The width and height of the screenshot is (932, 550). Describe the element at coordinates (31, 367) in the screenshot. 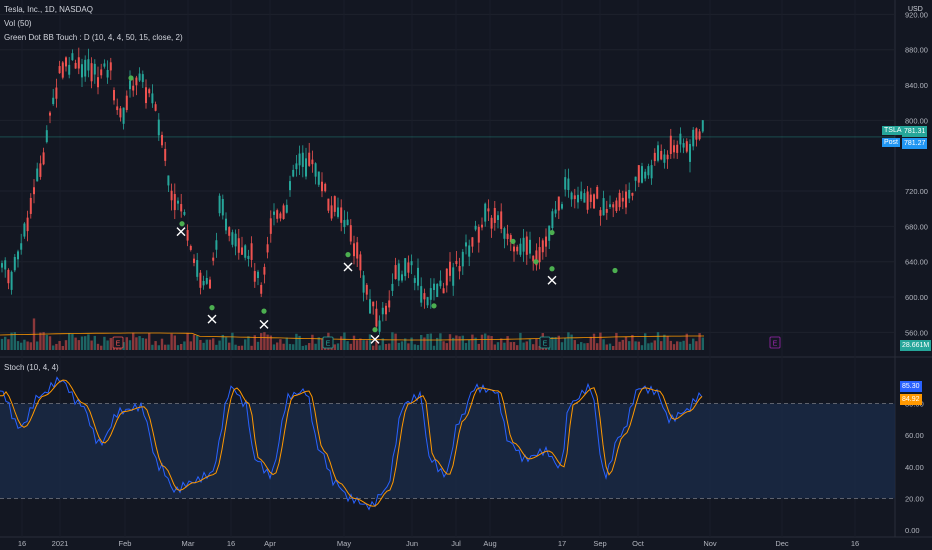

I see `stoch-indicator-label: Stoch (10, 4, 4)` at that location.